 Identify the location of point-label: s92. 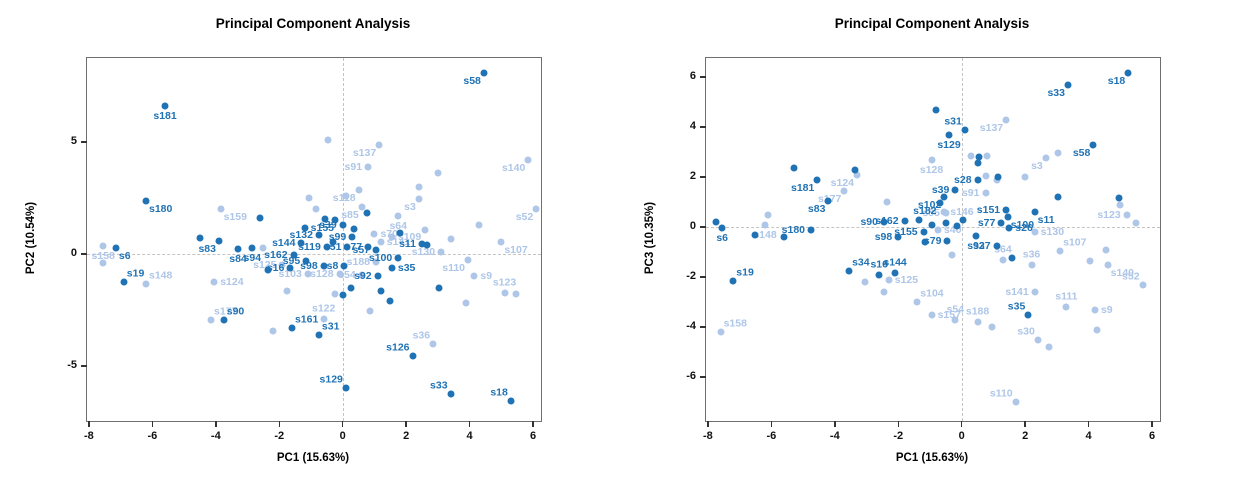
(363, 276).